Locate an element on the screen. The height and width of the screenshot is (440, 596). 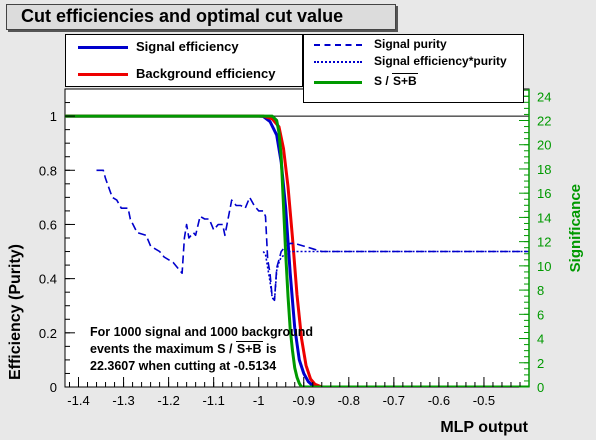
y-tick-label: 1 is located at coordinates (53, 116).